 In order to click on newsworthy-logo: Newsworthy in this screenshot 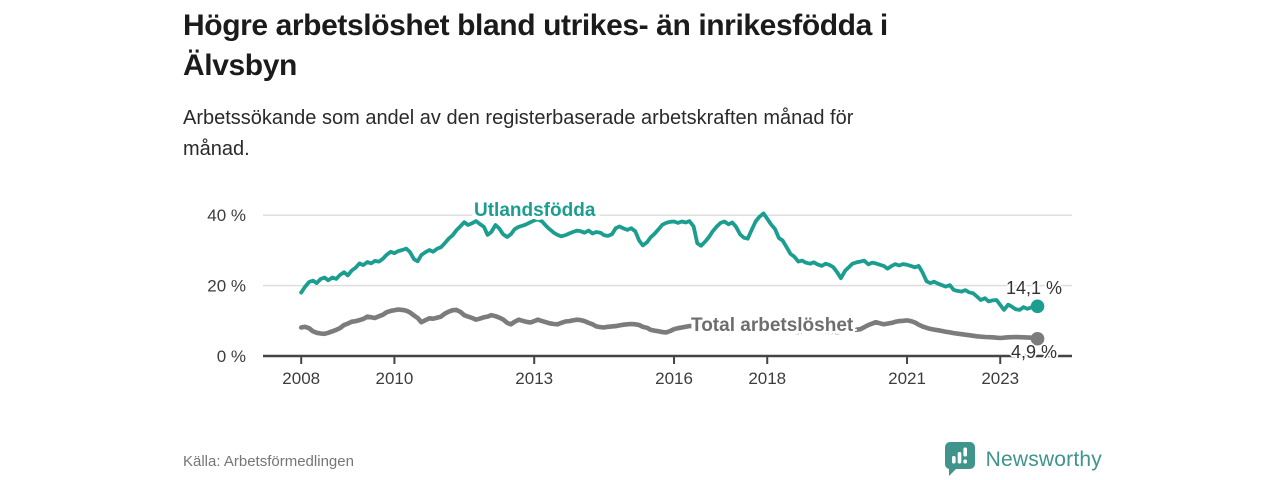, I will do `click(1023, 460)`.